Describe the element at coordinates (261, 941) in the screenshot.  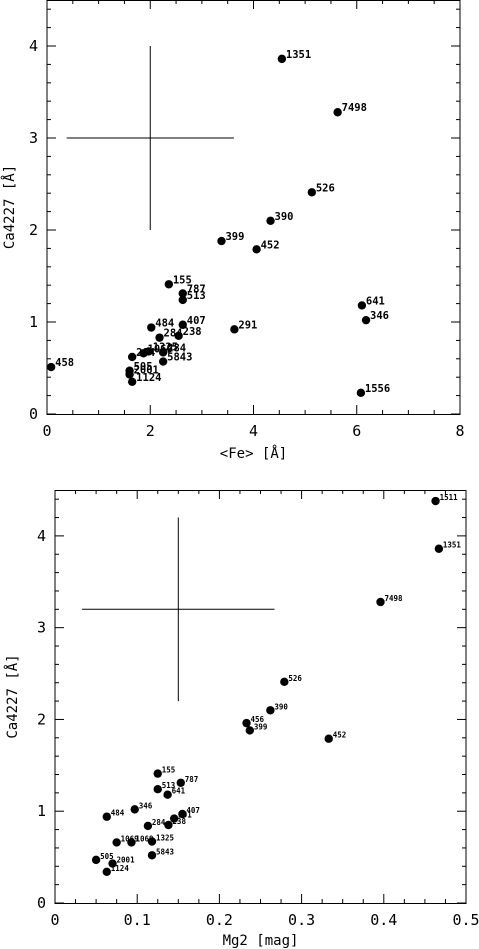
I see `x-axis-label: Mg2 [mag]` at that location.